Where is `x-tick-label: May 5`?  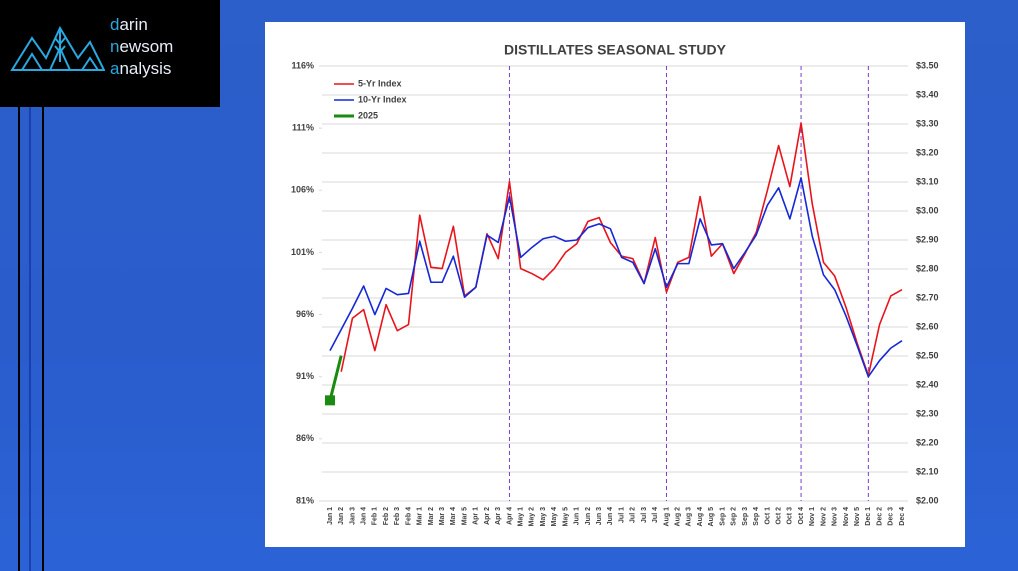
x-tick-label: May 5 is located at coordinates (565, 517).